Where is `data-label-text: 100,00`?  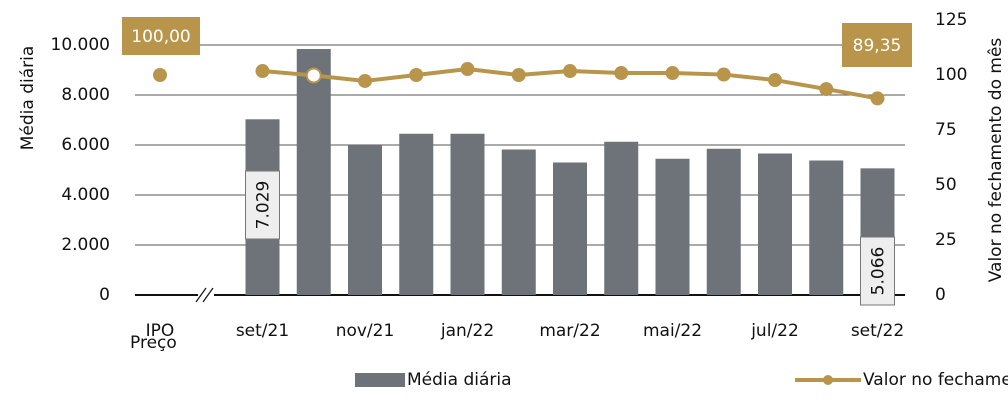 data-label-text: 100,00 is located at coordinates (160, 37).